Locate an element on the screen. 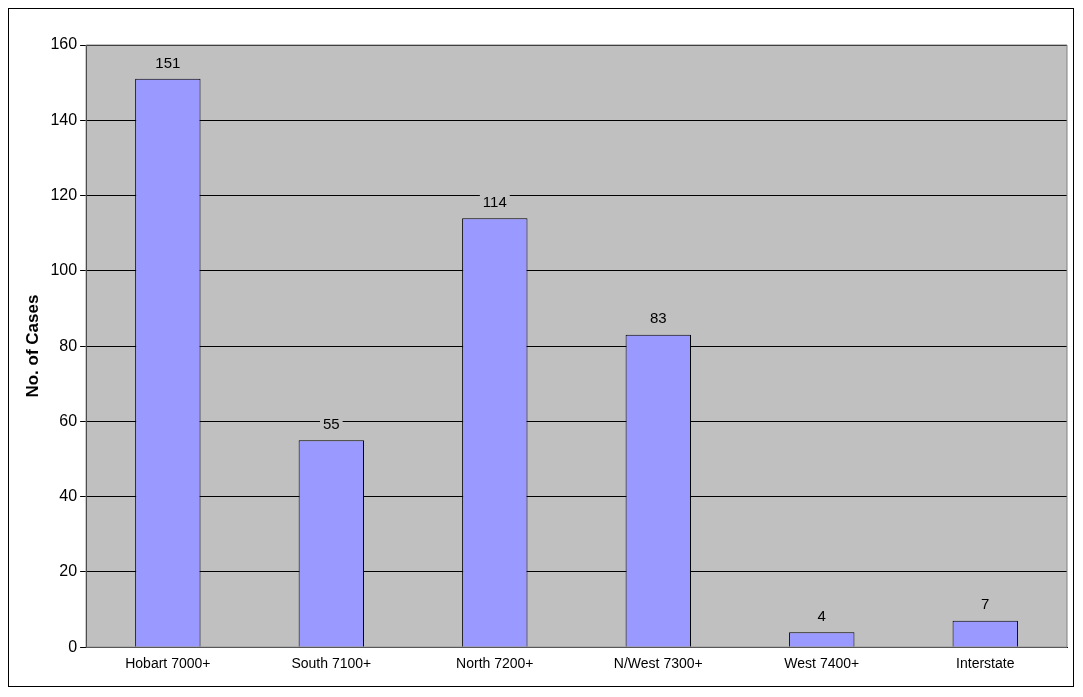 This screenshot has width=1083, height=697. x-tick-label: Hobart 7000+ is located at coordinates (168, 663).